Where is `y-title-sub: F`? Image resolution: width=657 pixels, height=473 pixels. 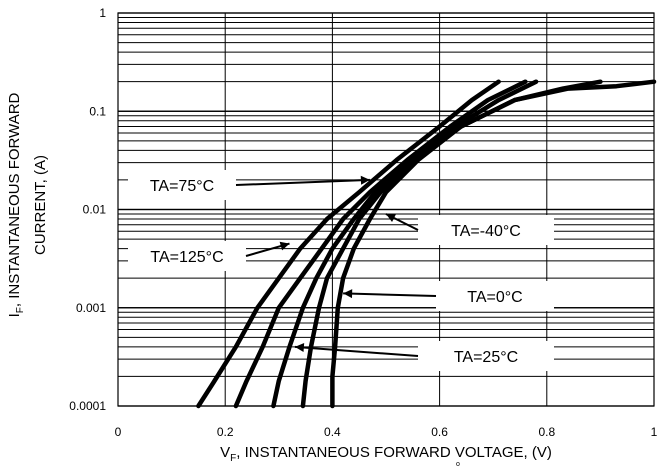 y-title-sub: F is located at coordinates (20, 310).